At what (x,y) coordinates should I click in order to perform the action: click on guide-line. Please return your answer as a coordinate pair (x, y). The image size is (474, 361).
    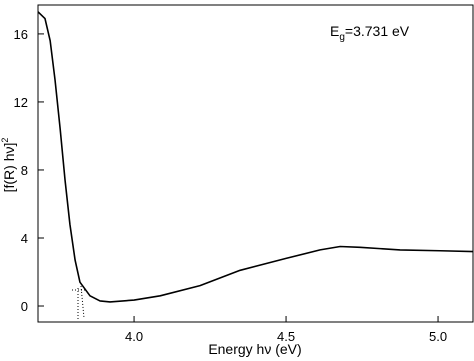
    Looking at the image, I should click on (82, 302).